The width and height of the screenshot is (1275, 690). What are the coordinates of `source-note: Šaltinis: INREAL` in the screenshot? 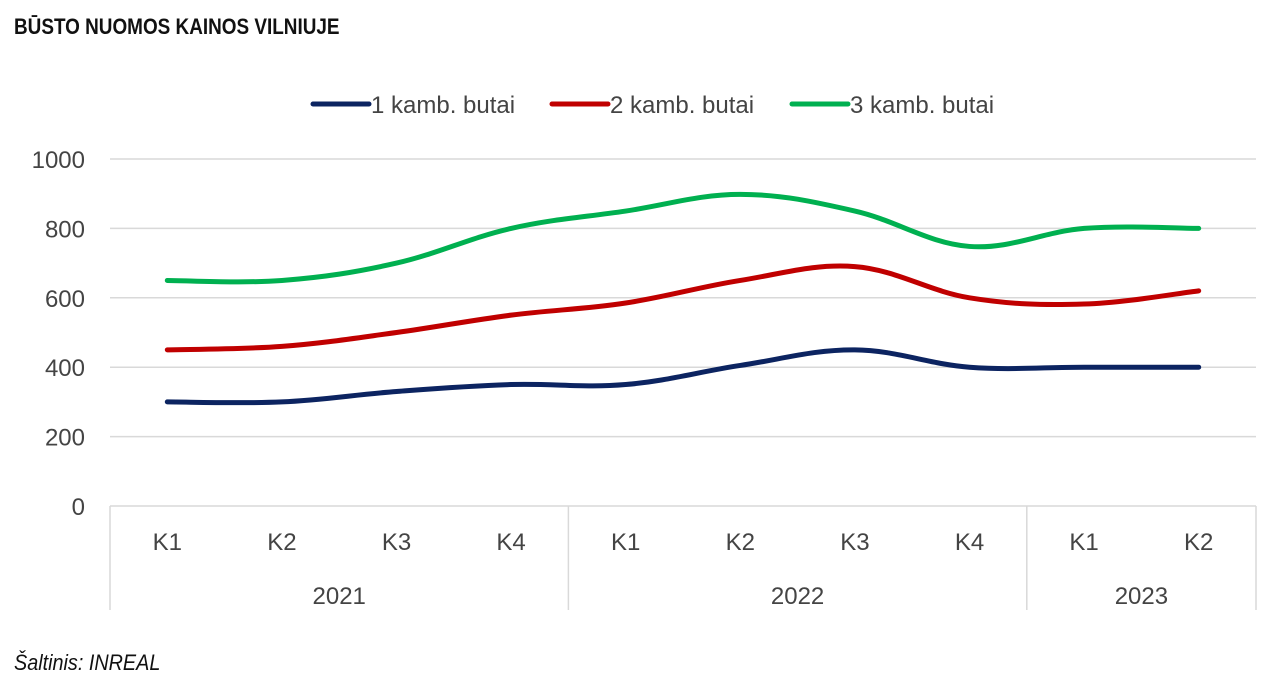 It's located at (87, 662).